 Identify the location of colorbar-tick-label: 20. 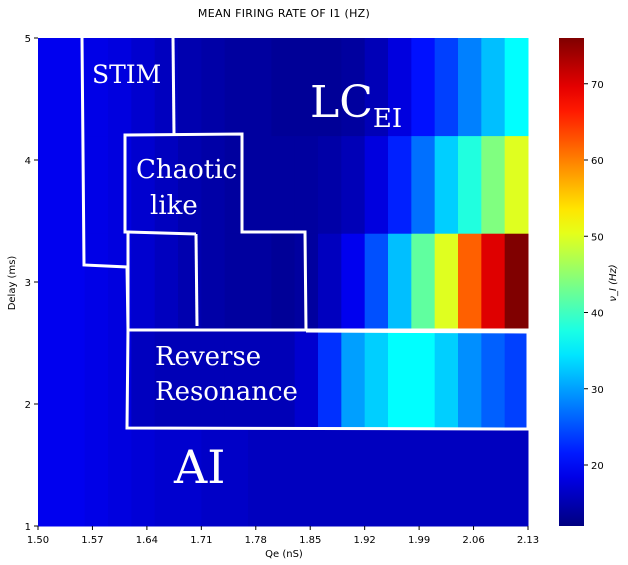
(597, 466).